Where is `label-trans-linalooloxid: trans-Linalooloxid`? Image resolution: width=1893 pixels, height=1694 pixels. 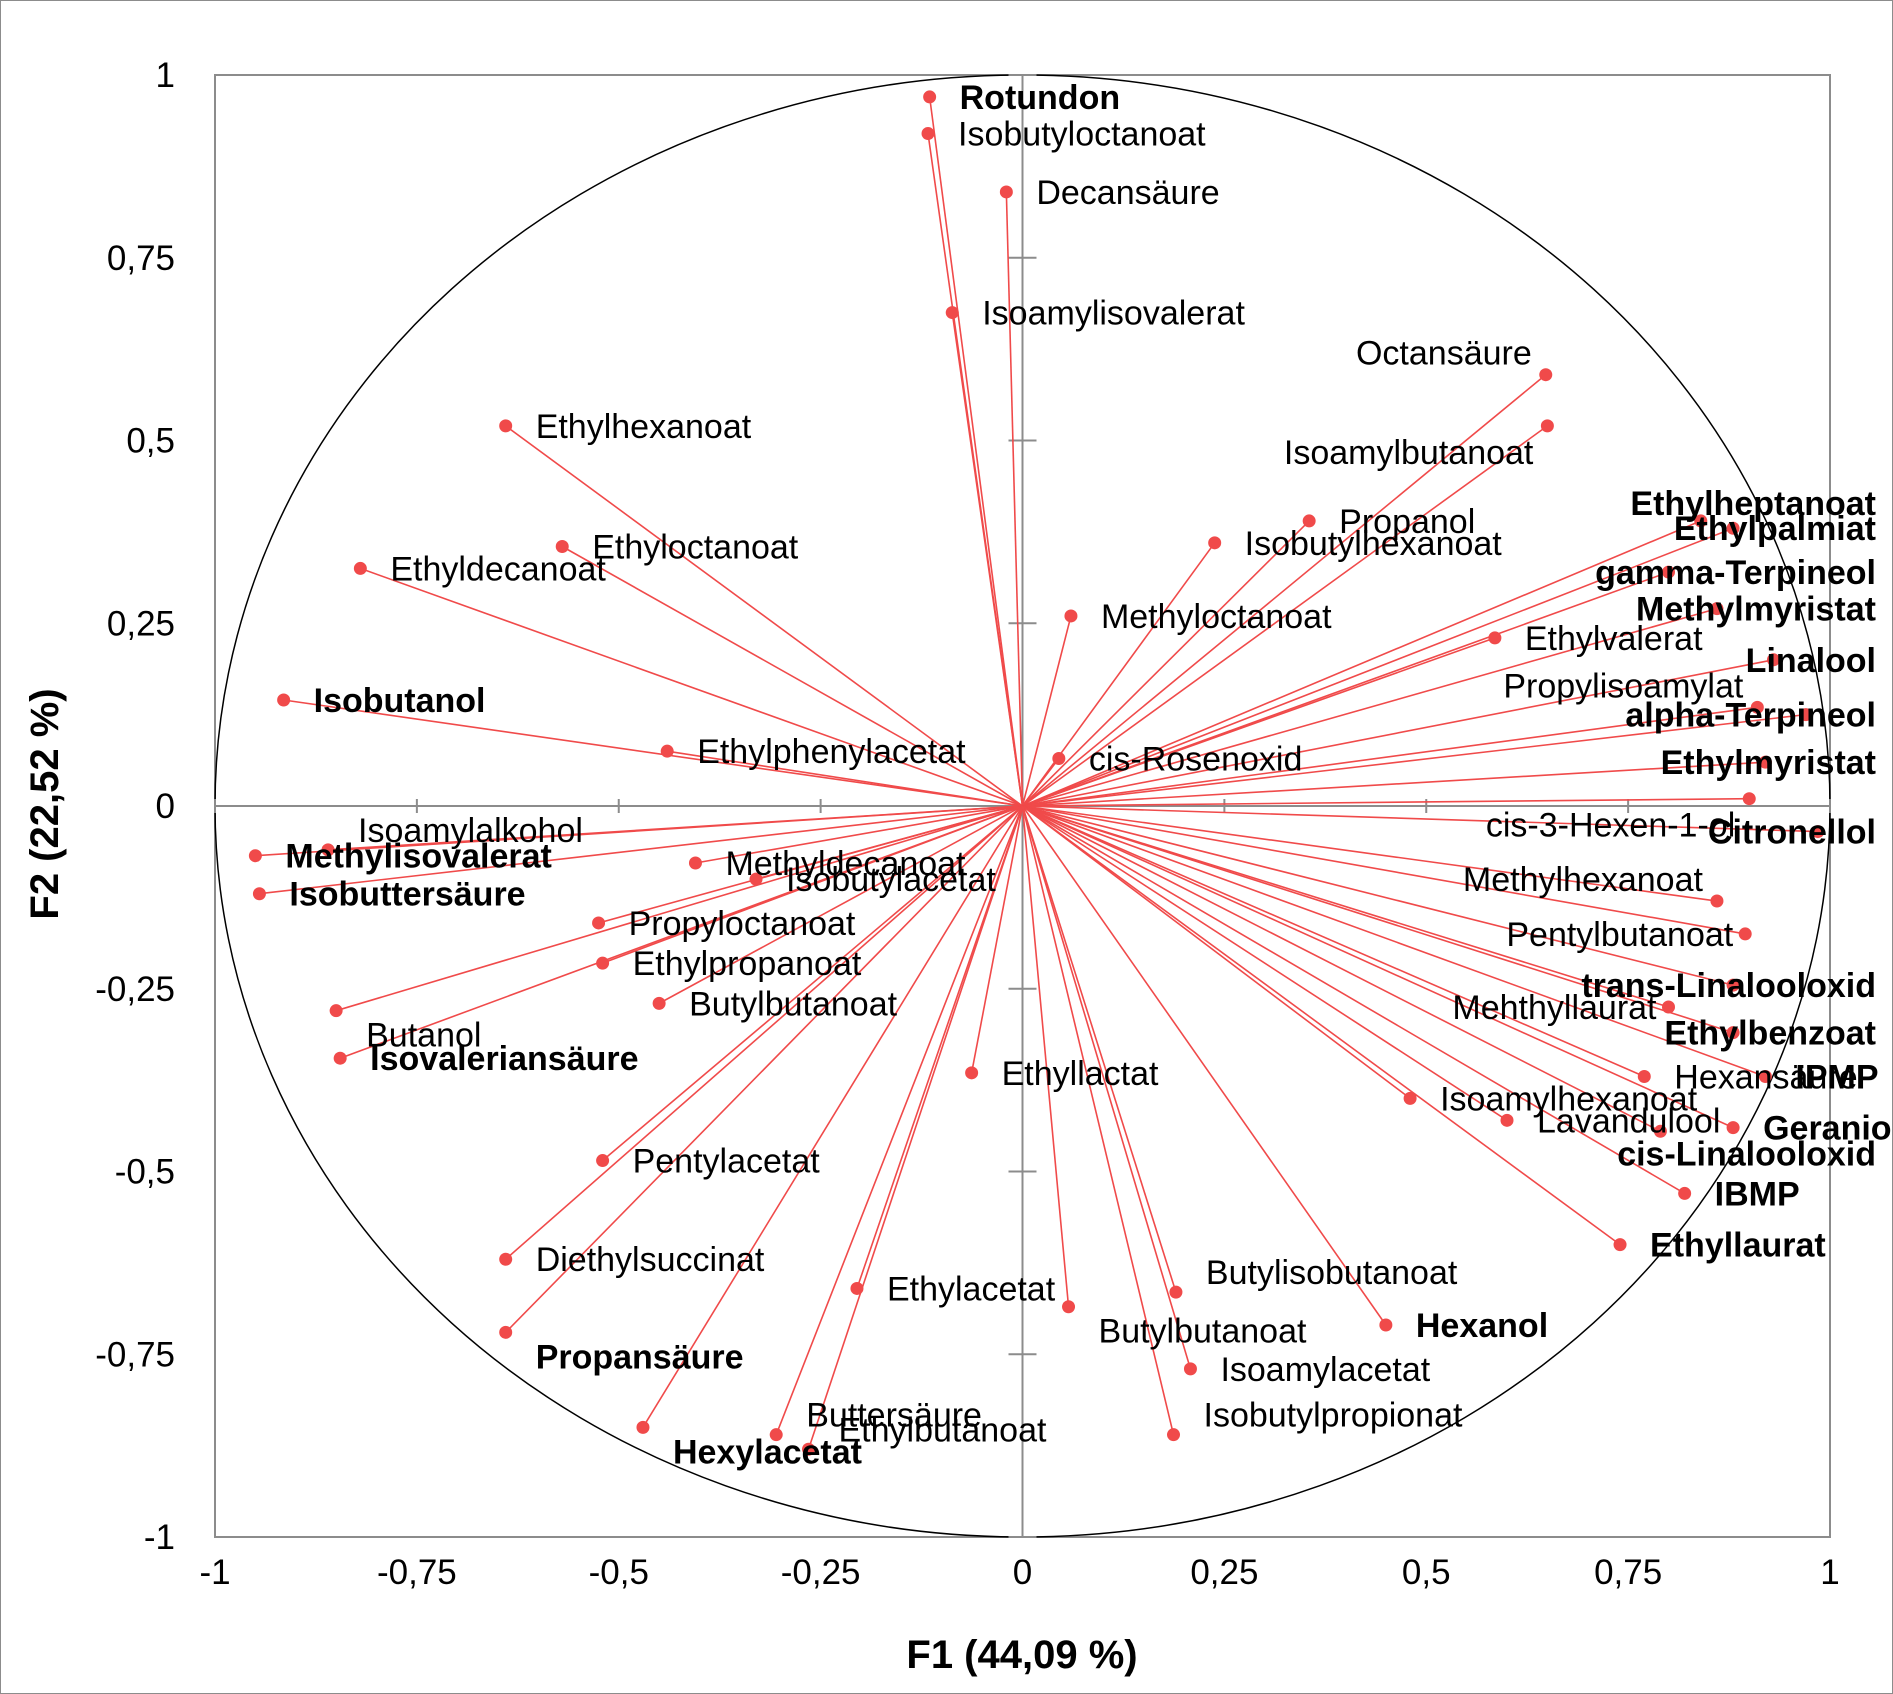
label-trans-linalooloxid: trans-Linalooloxid is located at coordinates (1728, 986).